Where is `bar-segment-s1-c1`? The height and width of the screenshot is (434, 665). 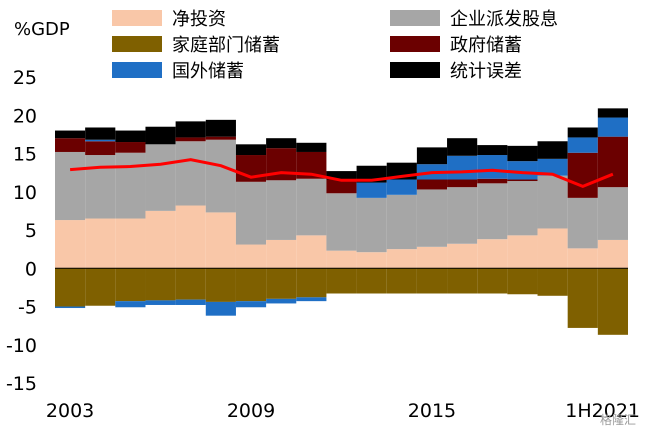 bar-segment-s1-c1 is located at coordinates (100, 187).